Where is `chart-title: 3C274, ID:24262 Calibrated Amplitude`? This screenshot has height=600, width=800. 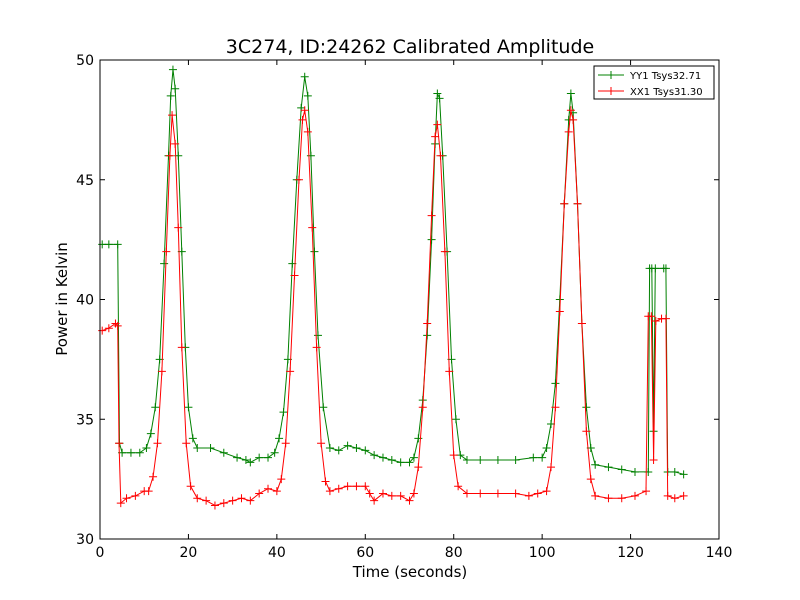
chart-title: 3C274, ID:24262 Calibrated Amplitude is located at coordinates (410, 47).